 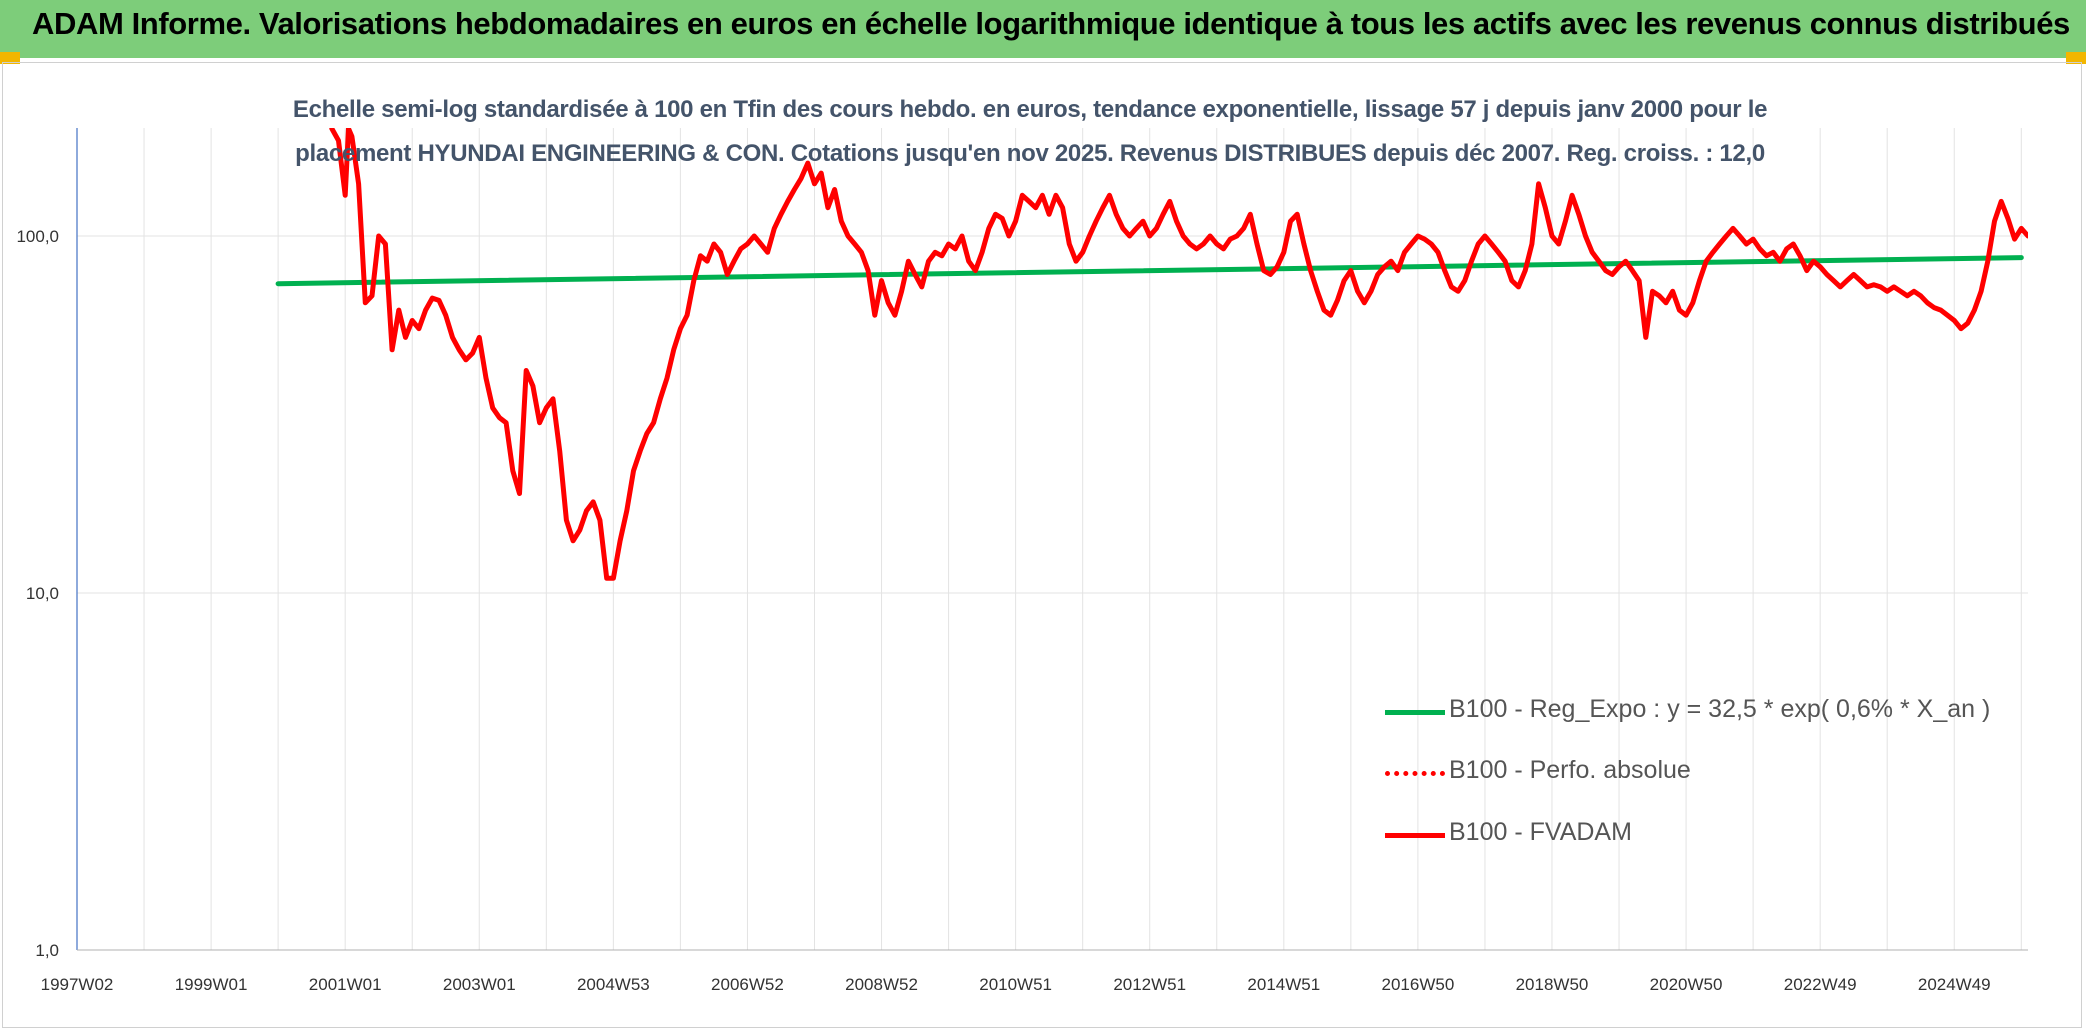 I want to click on x-tick-label: 1999W01, so click(x=211, y=984).